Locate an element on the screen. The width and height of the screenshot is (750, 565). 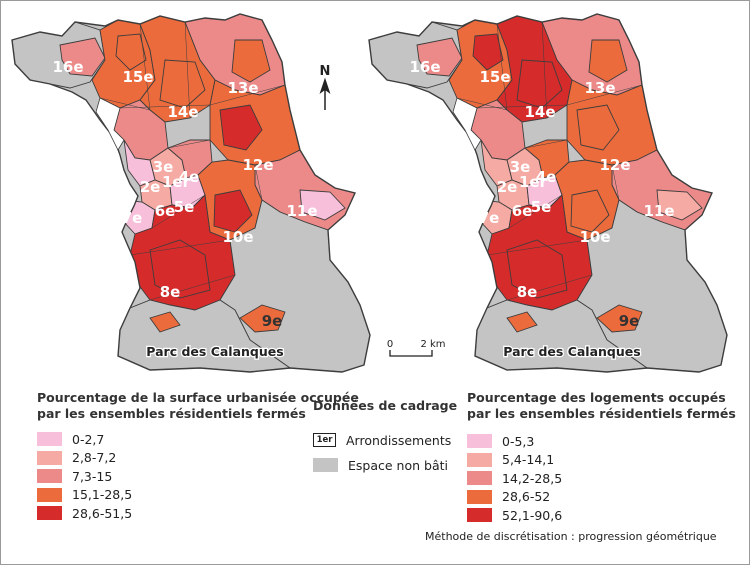
unbuilt-swatch is located at coordinates (325, 465).